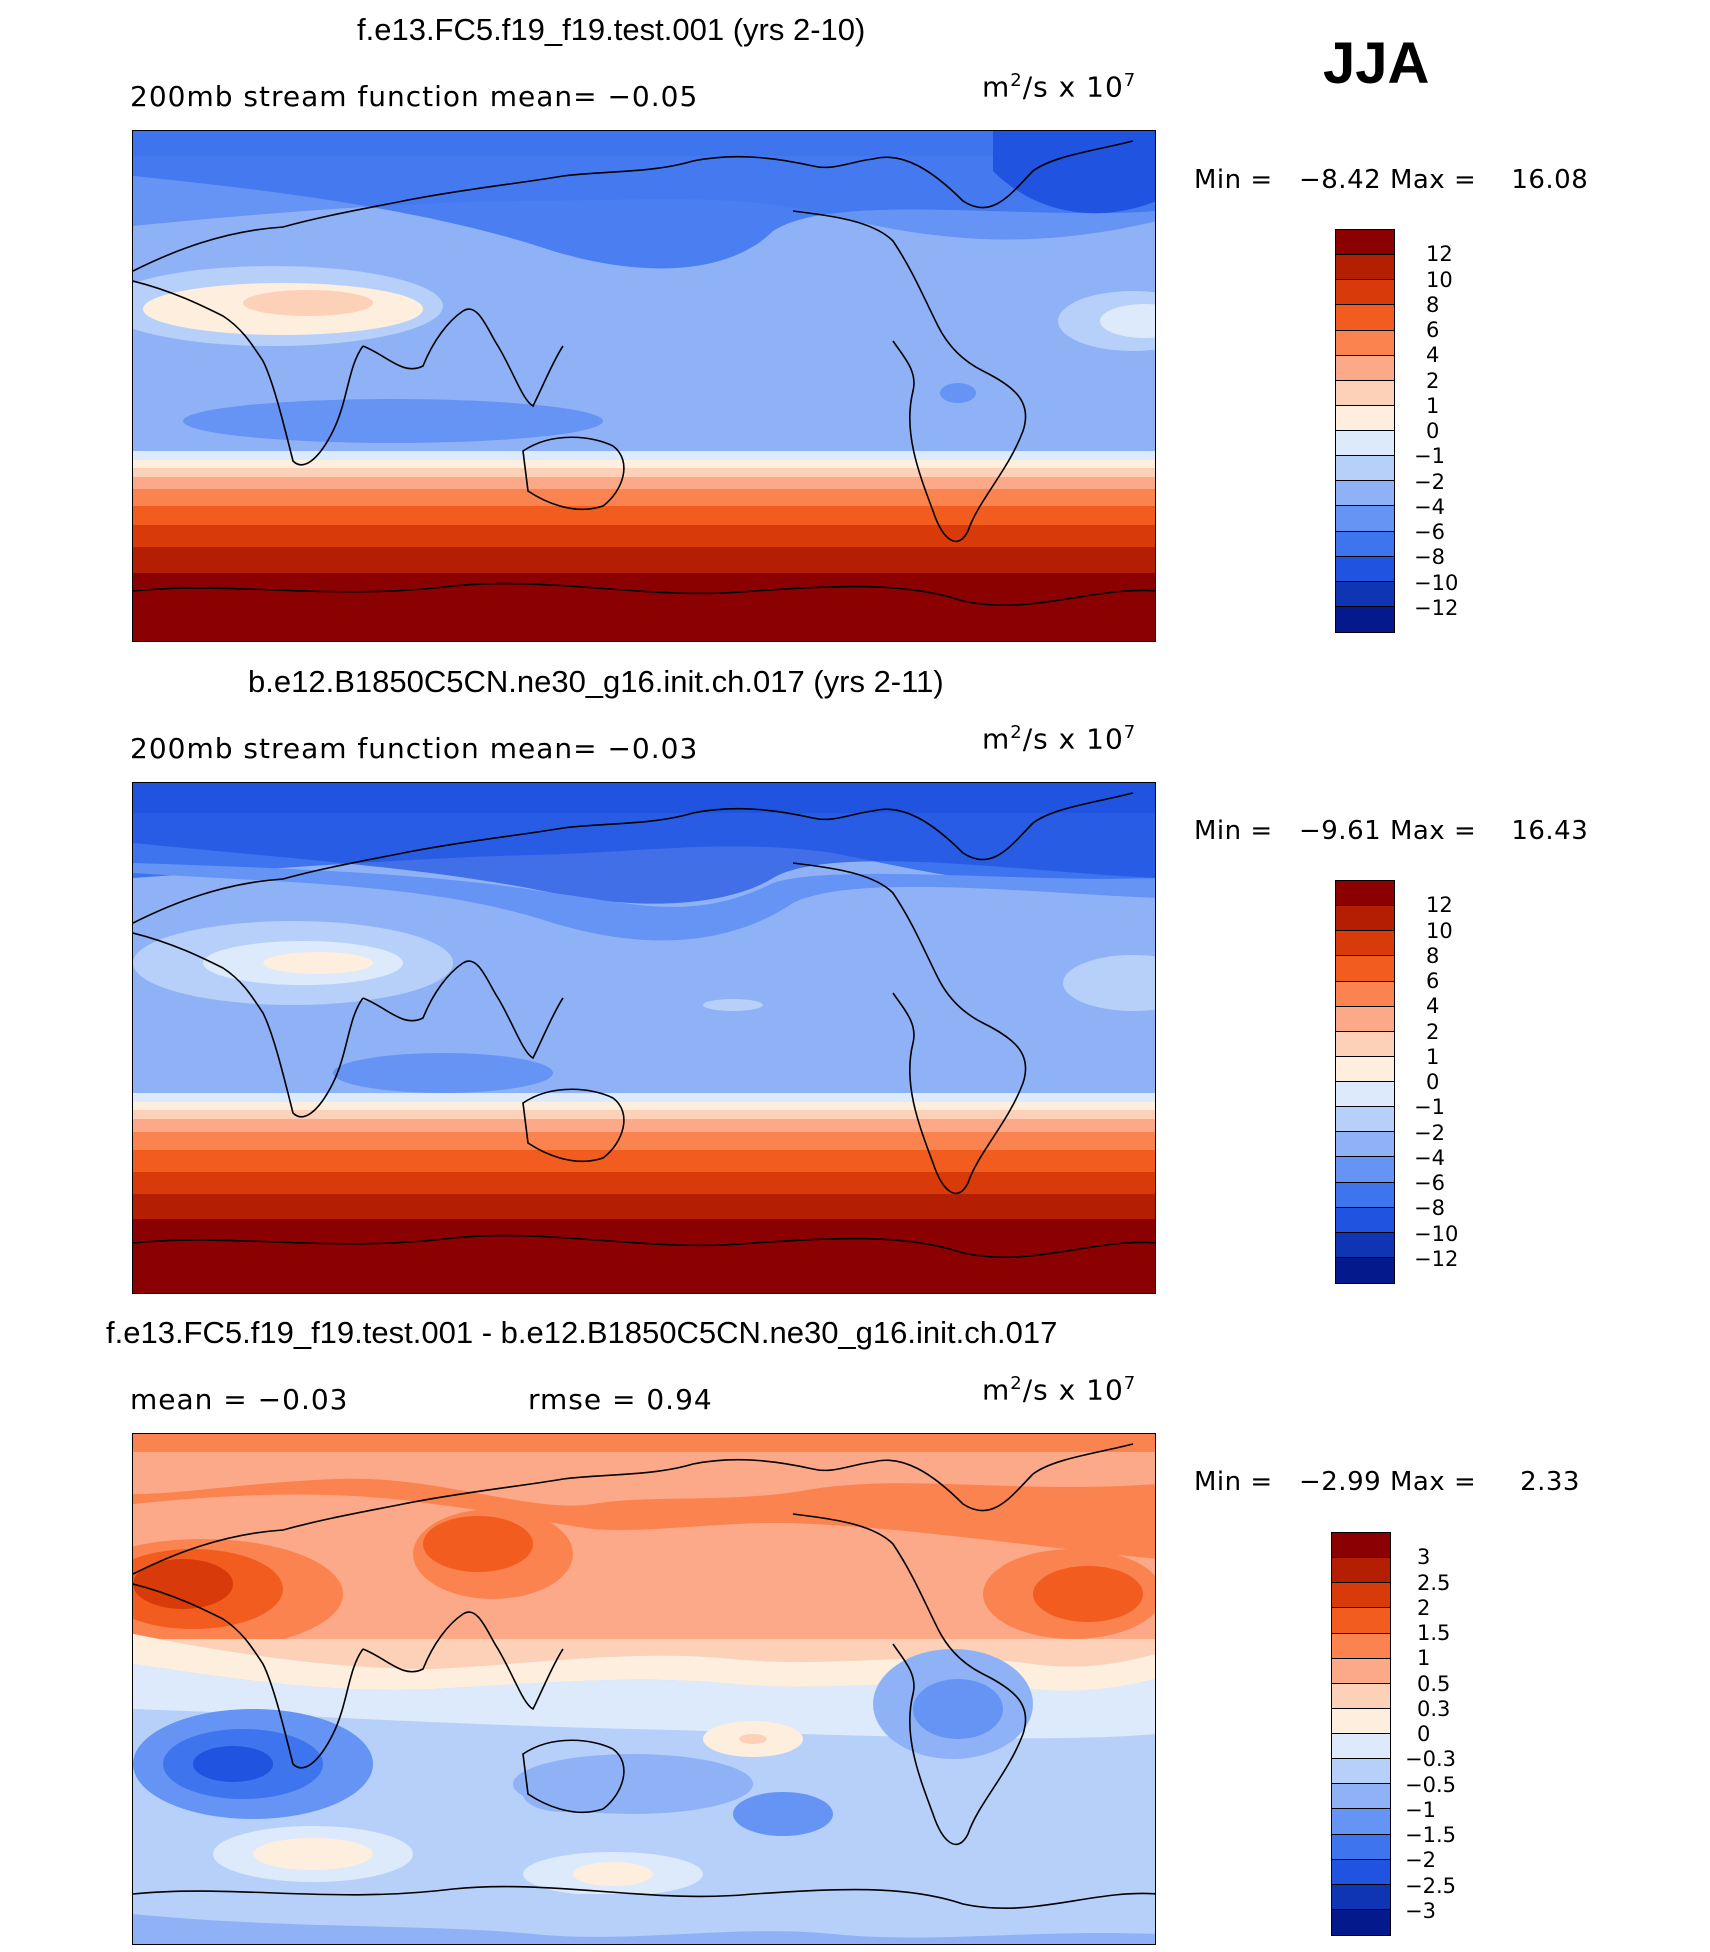 This screenshot has height=1952, width=1710. I want to click on colorbar-tick-label: −0.3, so click(1430, 1759).